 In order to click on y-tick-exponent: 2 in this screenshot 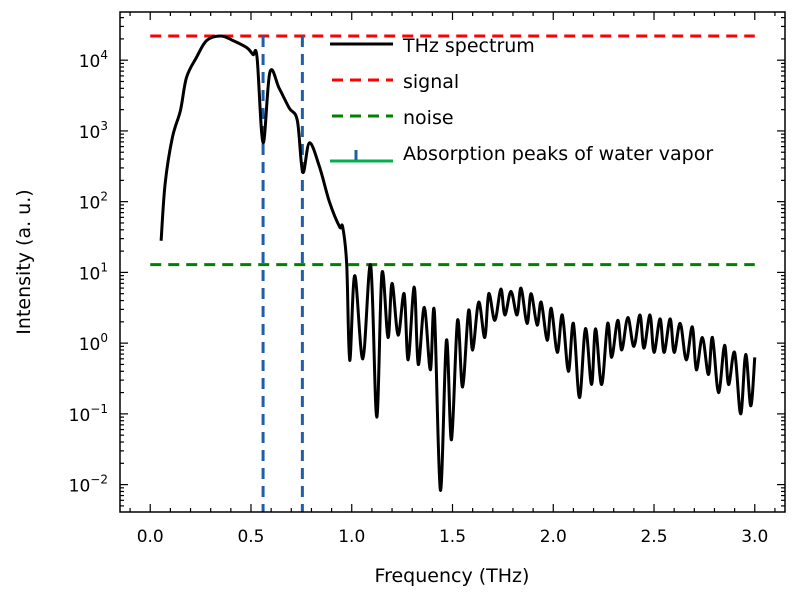, I will do `click(104, 197)`.